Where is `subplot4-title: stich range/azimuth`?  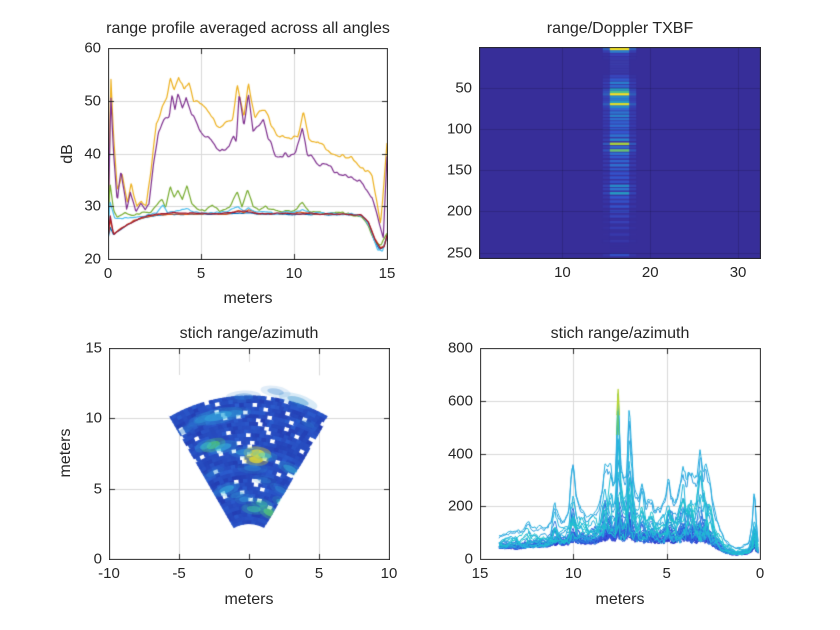 subplot4-title: stich range/azimuth is located at coordinates (620, 333).